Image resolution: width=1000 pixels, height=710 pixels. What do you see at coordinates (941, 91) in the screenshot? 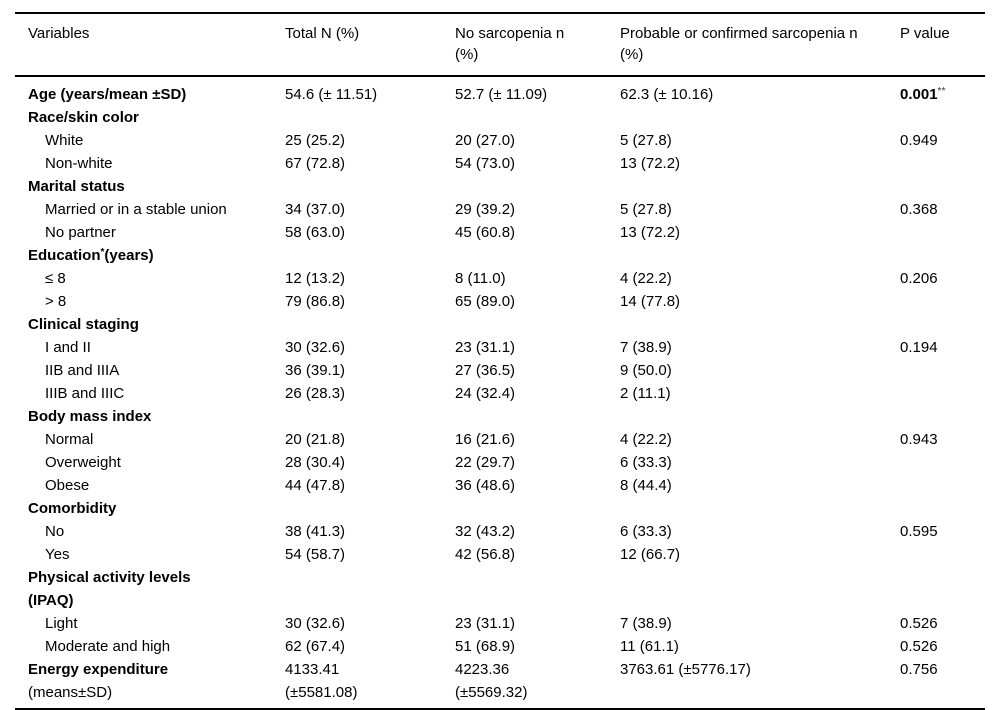
I see `significance-asterisks: **` at bounding box center [941, 91].